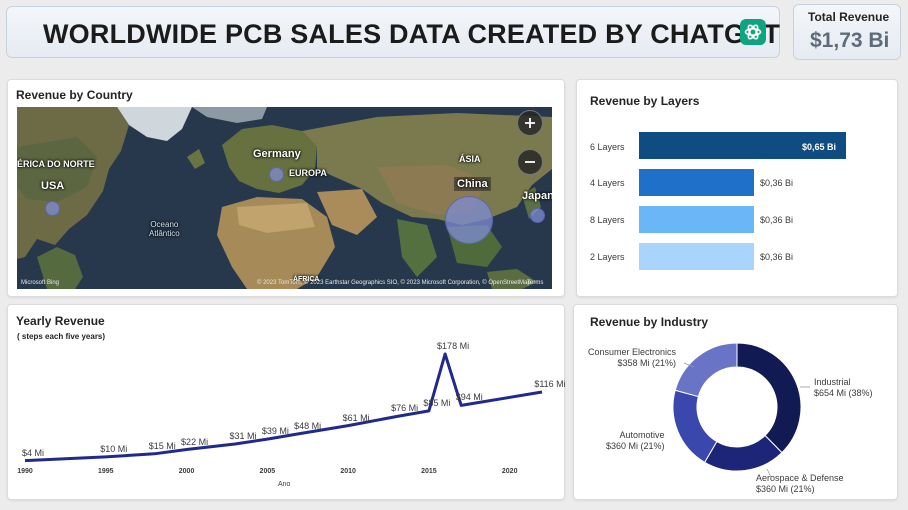 The width and height of the screenshot is (908, 510). I want to click on donut-slices, so click(737, 407).